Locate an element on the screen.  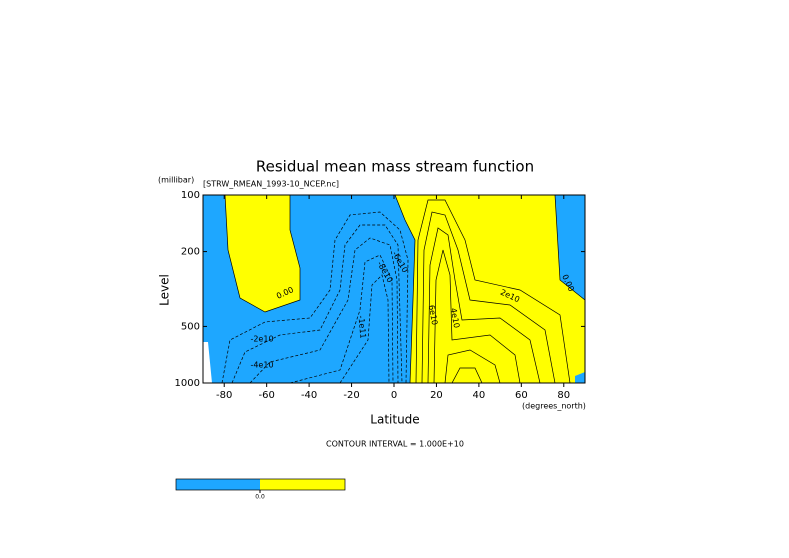
subtitle: [STRW_RMEAN_1993-10_NCEP.nc] is located at coordinates (271, 184).